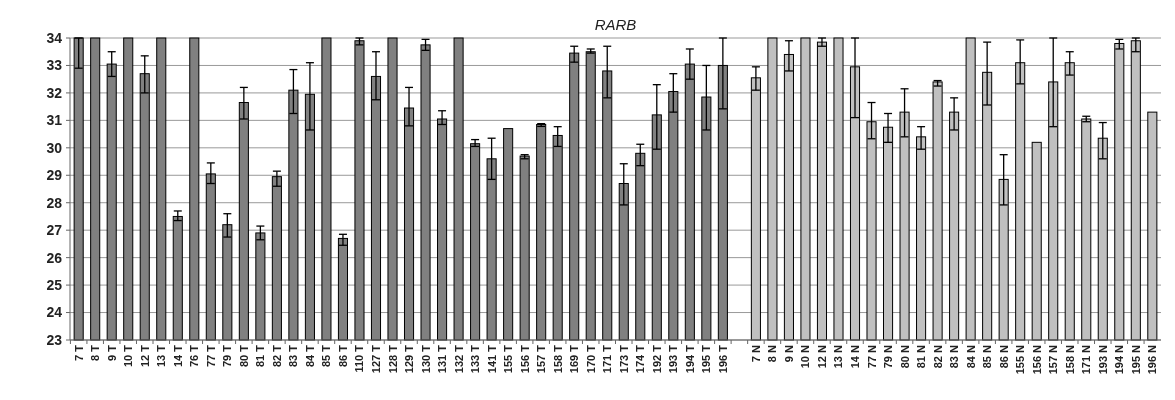 This screenshot has height=400, width=1175. I want to click on x-tick-label: 196 T, so click(722, 359).